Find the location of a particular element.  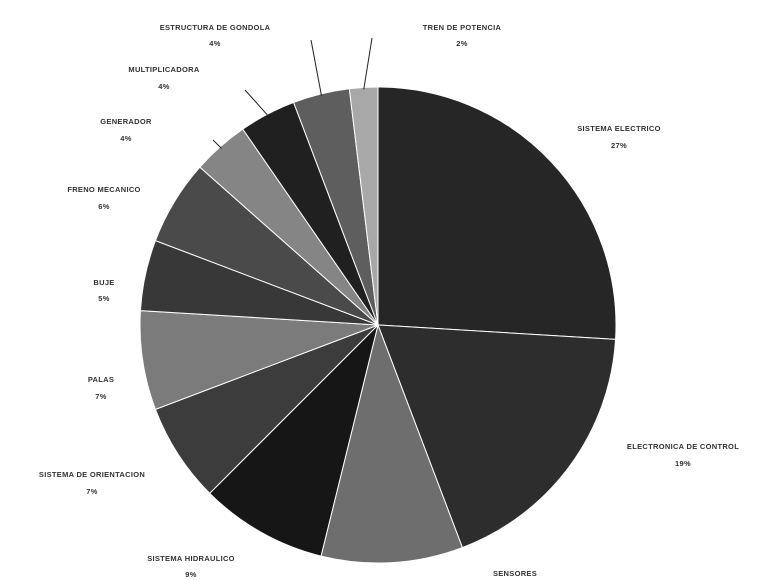

slice-label-text: GENERADOR is located at coordinates (126, 121).